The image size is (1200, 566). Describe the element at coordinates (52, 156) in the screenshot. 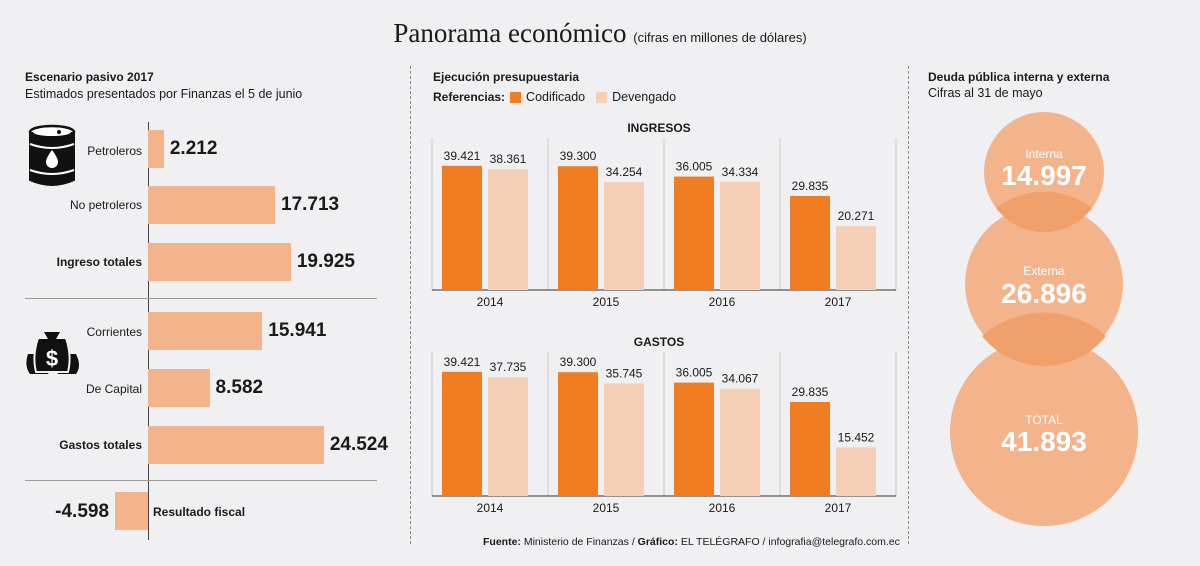

I see `oil-barrel-icon` at that location.